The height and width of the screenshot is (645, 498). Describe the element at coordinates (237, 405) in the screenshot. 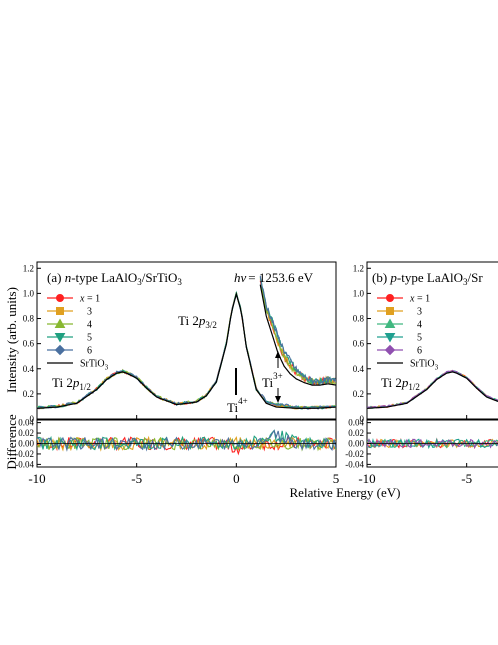

I see `ti4-label: Ti4+` at that location.